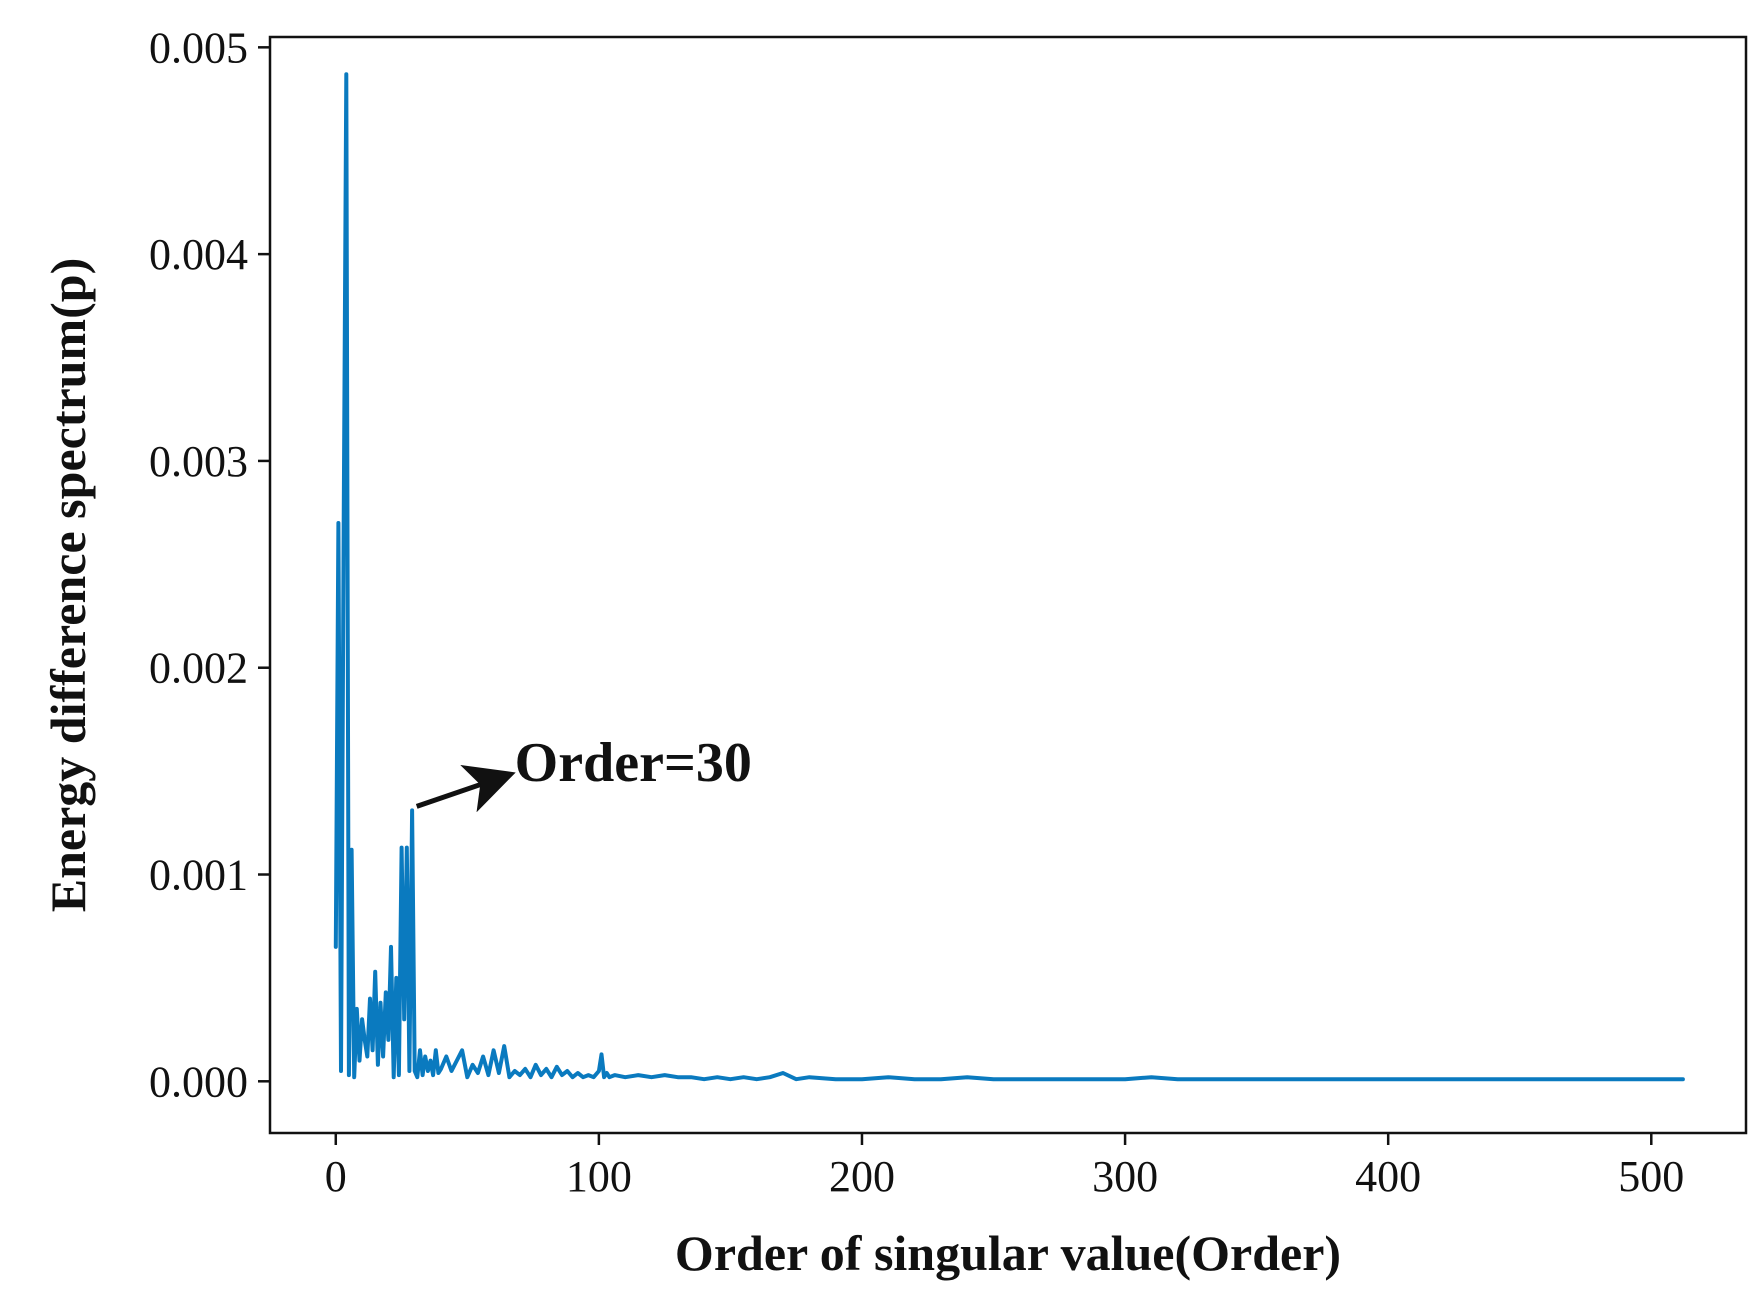 This screenshot has width=1762, height=1296. Describe the element at coordinates (1008, 1253) in the screenshot. I see `x-axis-title: Order of singular value(Order)` at that location.